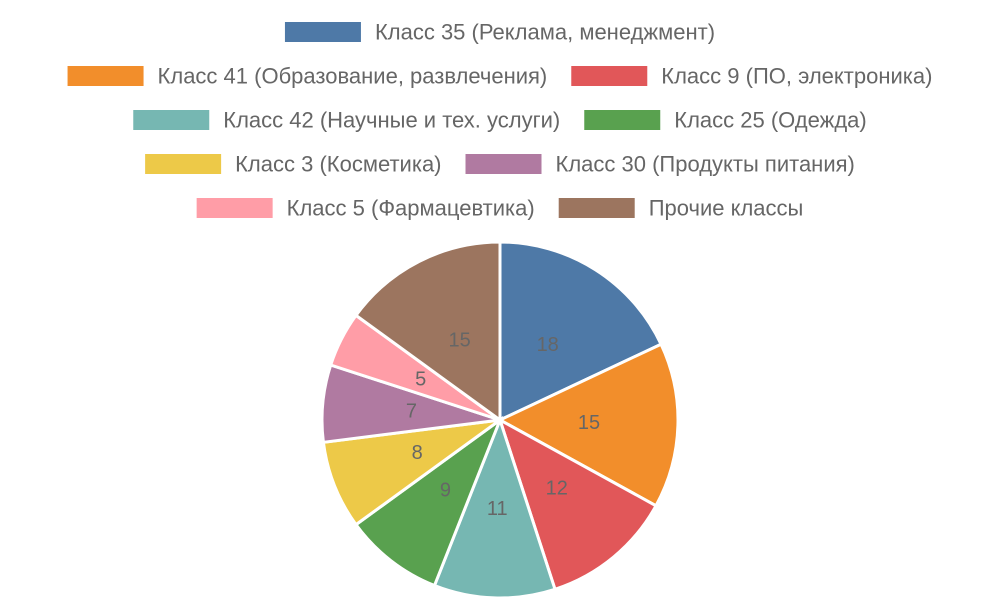  Describe the element at coordinates (411, 412) in the screenshot. I see `slice-value-label-6: 7` at that location.